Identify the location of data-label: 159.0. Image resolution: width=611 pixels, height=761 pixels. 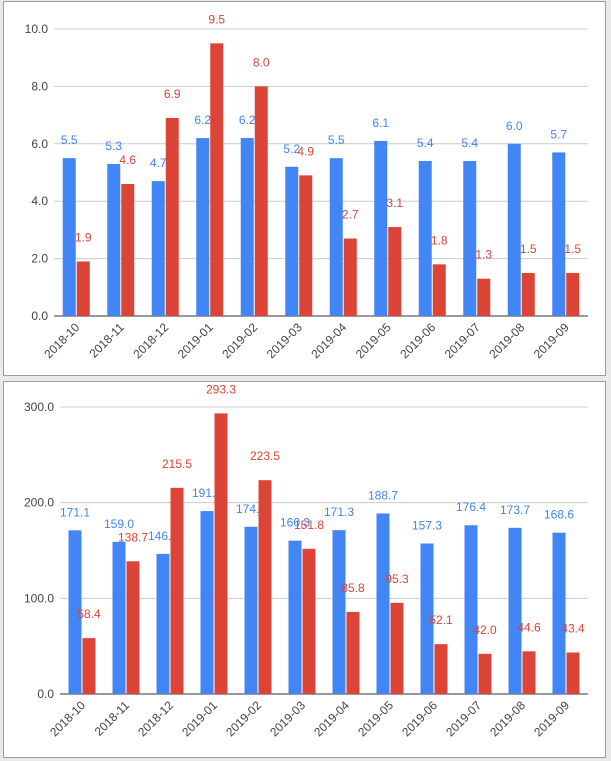
(119, 524).